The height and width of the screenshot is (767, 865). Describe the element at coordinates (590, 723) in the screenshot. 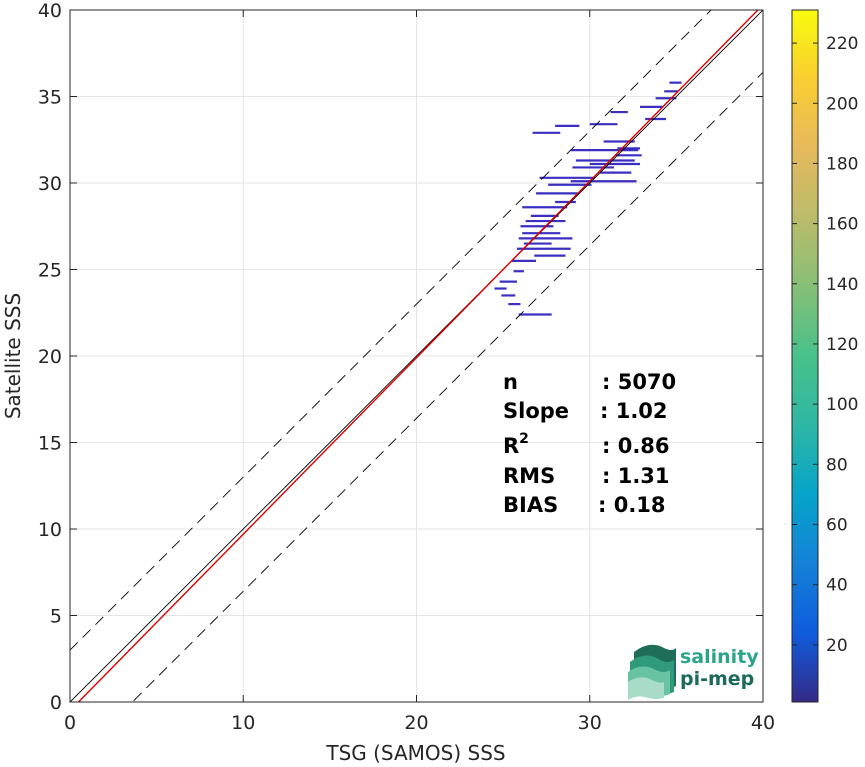

I see `x-tick-label: 30` at that location.